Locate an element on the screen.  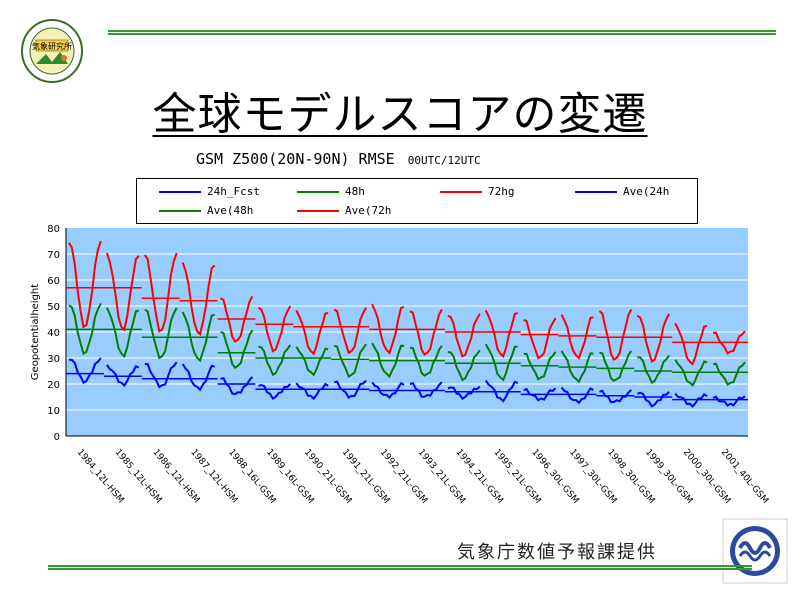
legend-item-48h: 48h is located at coordinates (331, 191).